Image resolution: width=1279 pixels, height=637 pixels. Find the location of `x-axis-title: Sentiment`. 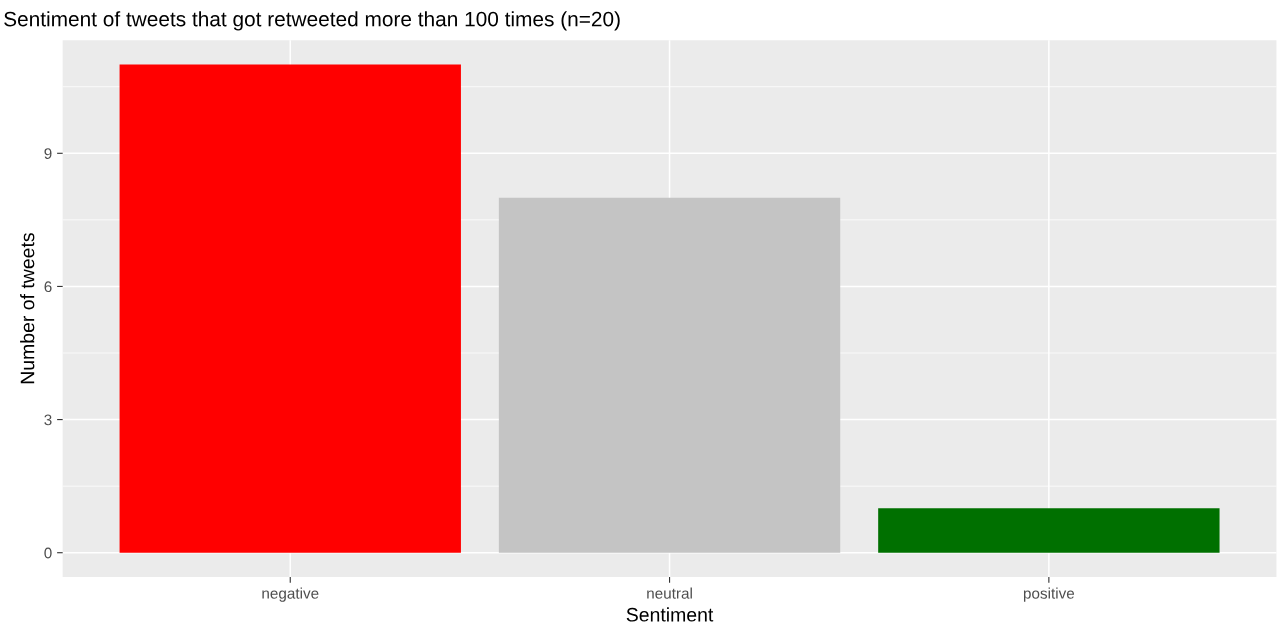

x-axis-title: Sentiment is located at coordinates (670, 614).